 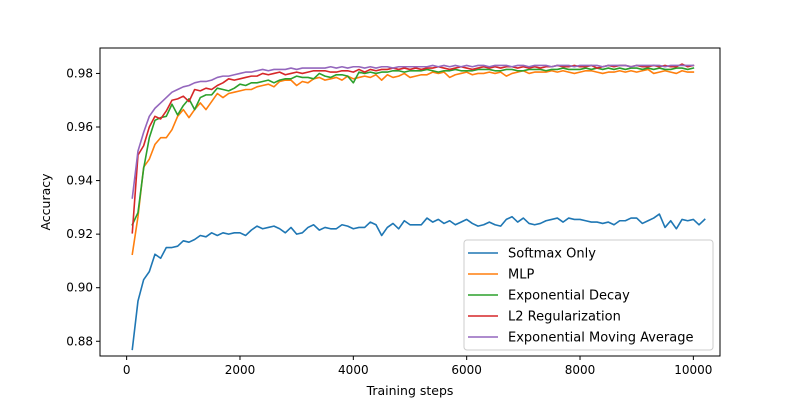 I want to click on legend-box, so click(x=588, y=295).